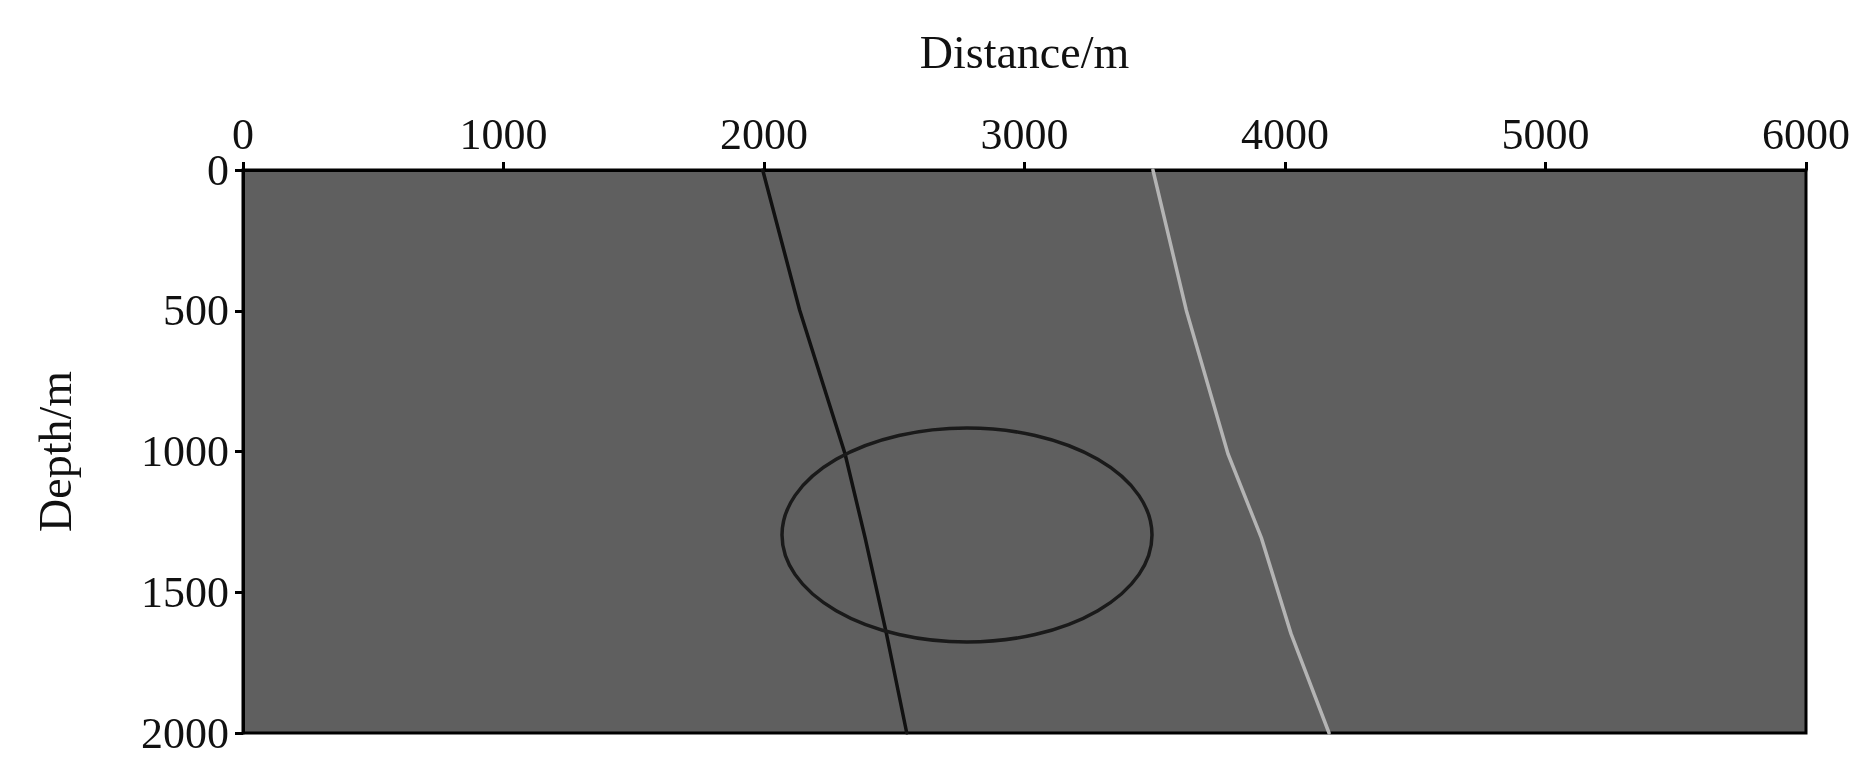  What do you see at coordinates (764, 134) in the screenshot?
I see `x-tick-label: 2000` at bounding box center [764, 134].